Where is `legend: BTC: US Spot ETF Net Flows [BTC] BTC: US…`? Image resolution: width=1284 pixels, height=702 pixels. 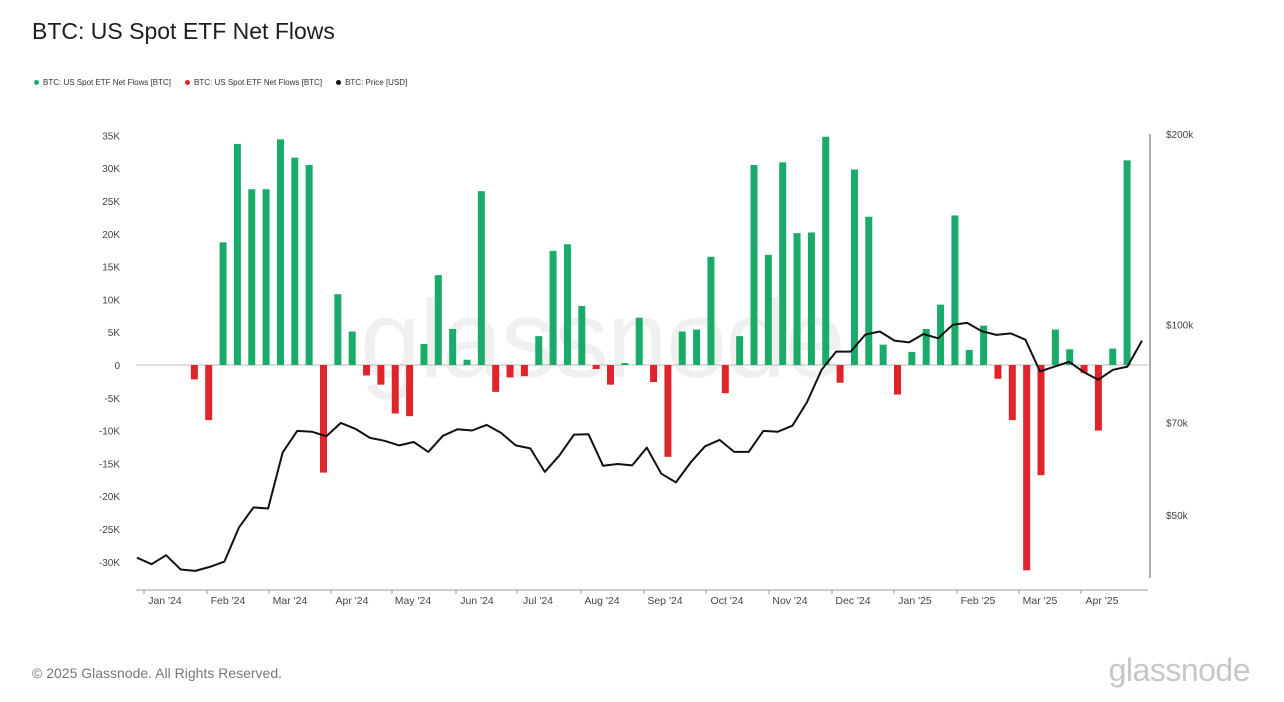 legend: BTC: US Spot ETF Net Flows [BTC] BTC: US… is located at coordinates (220, 82).